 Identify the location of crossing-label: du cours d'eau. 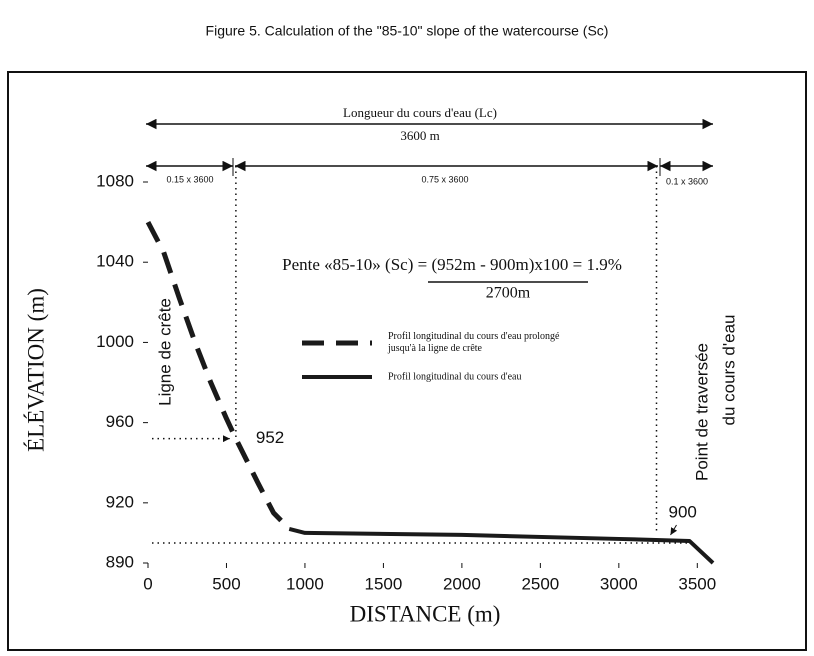
(728, 370).